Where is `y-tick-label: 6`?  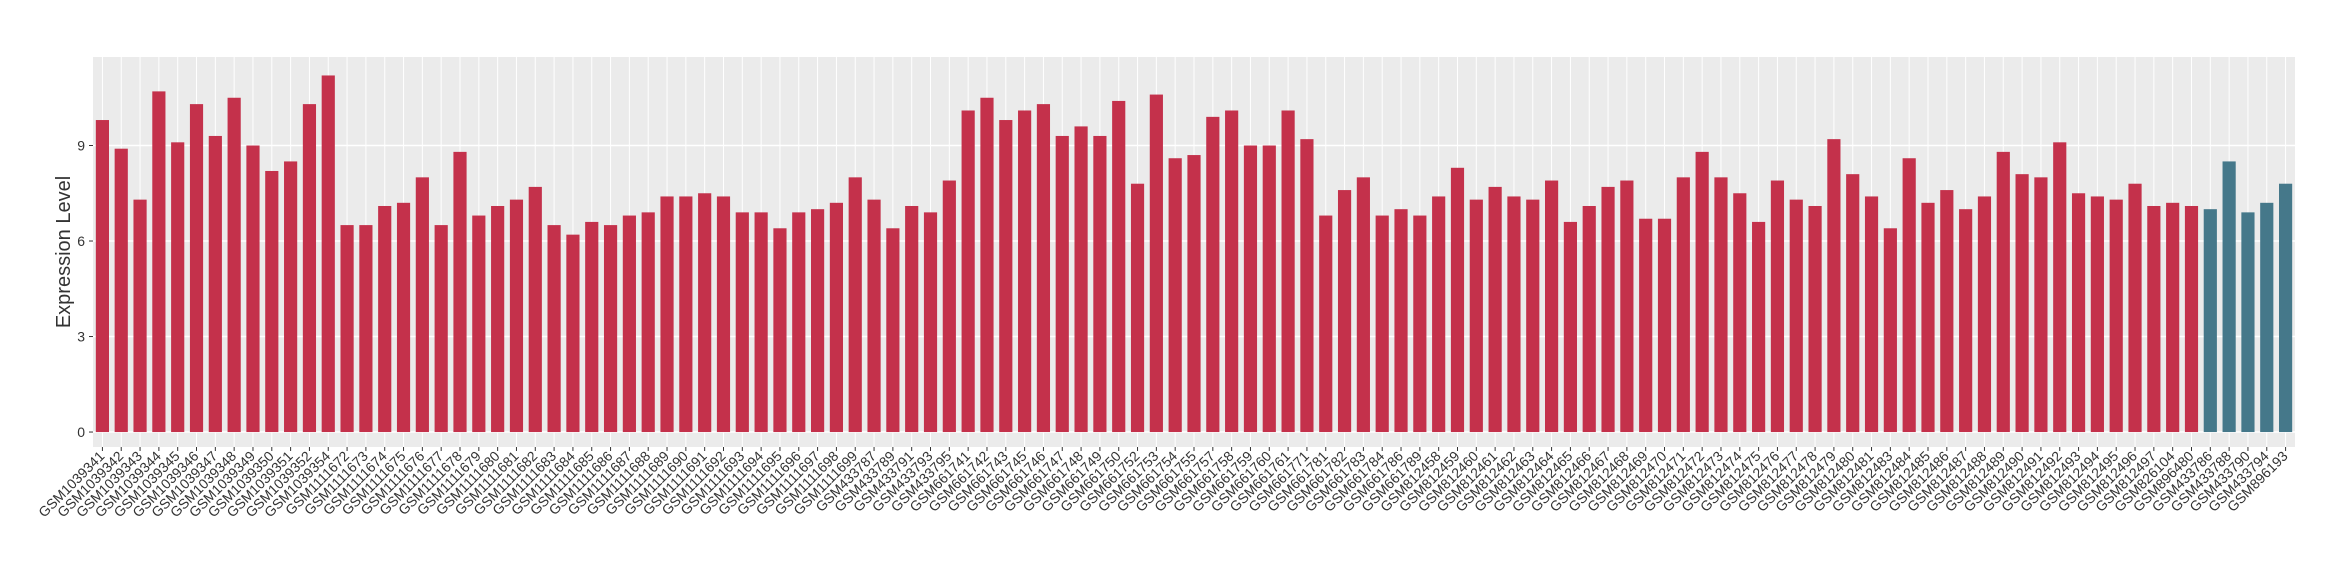
y-tick-label: 6 is located at coordinates (81, 241).